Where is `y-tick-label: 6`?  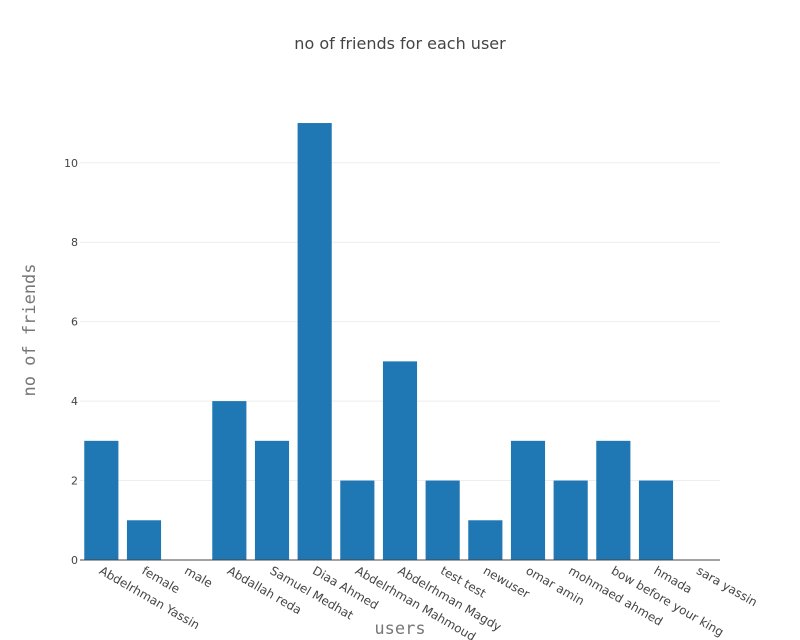
y-tick-label: 6 is located at coordinates (74, 322).